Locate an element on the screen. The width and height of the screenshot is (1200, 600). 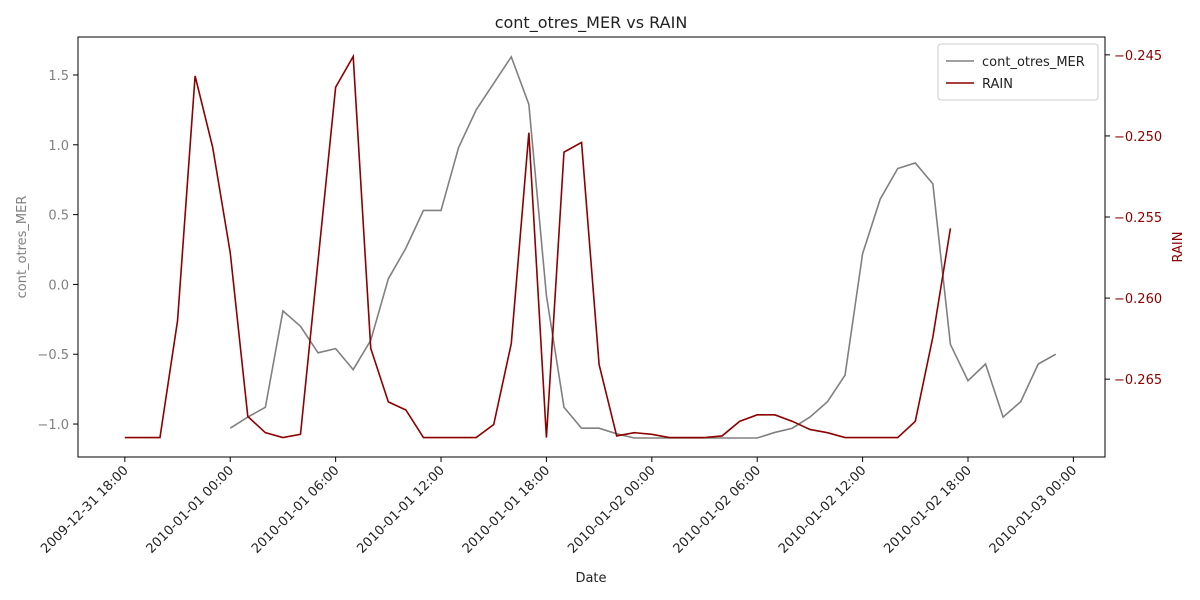
y-tick-label: 1.0 is located at coordinates (58, 146).